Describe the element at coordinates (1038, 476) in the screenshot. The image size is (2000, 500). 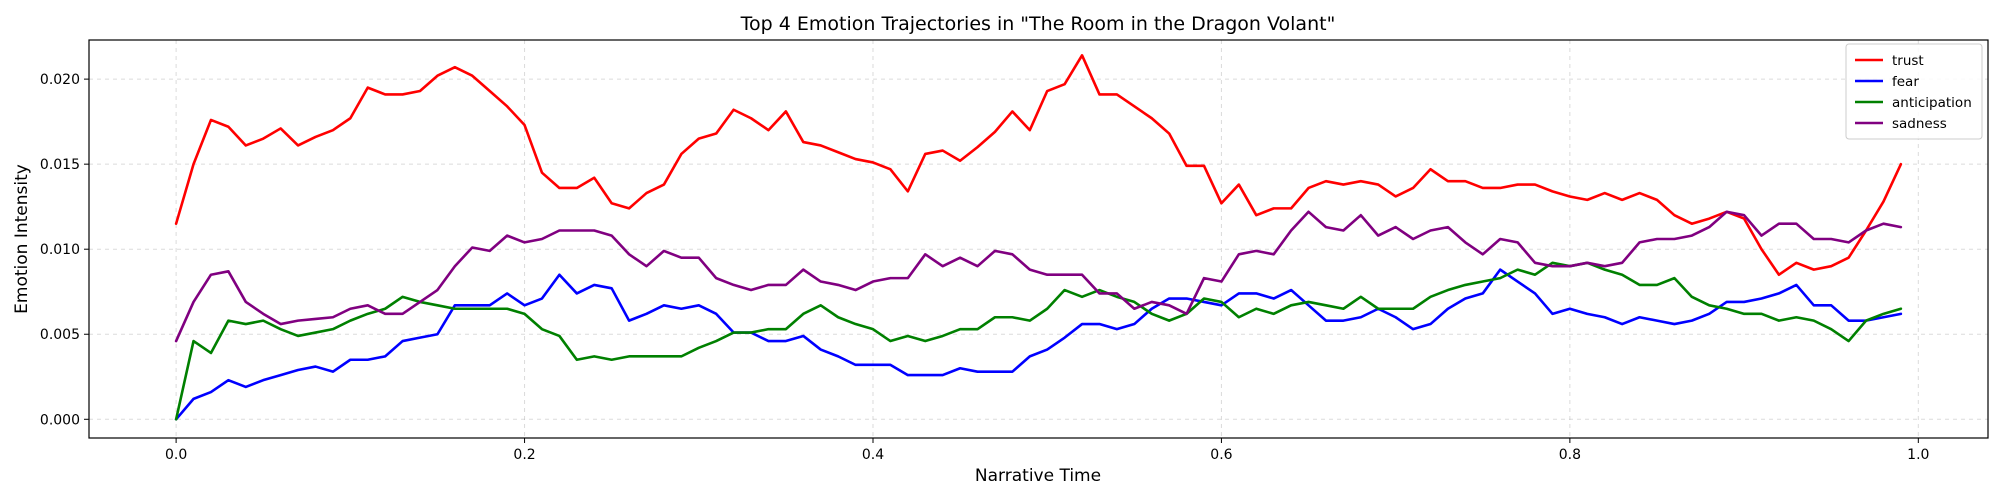
I see `x-axis-label: Narrative Time` at that location.